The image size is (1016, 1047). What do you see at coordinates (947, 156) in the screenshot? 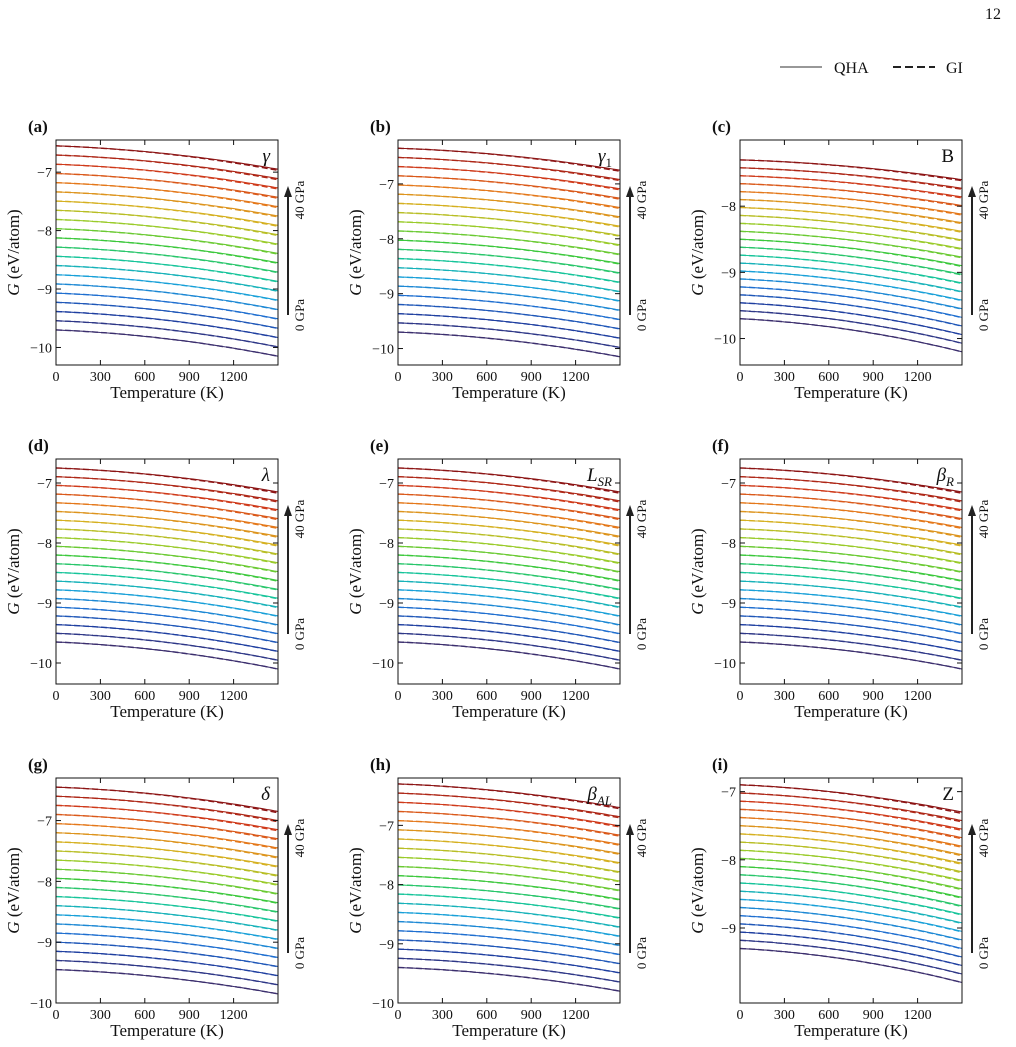
I see `phase-label: B` at bounding box center [947, 156].